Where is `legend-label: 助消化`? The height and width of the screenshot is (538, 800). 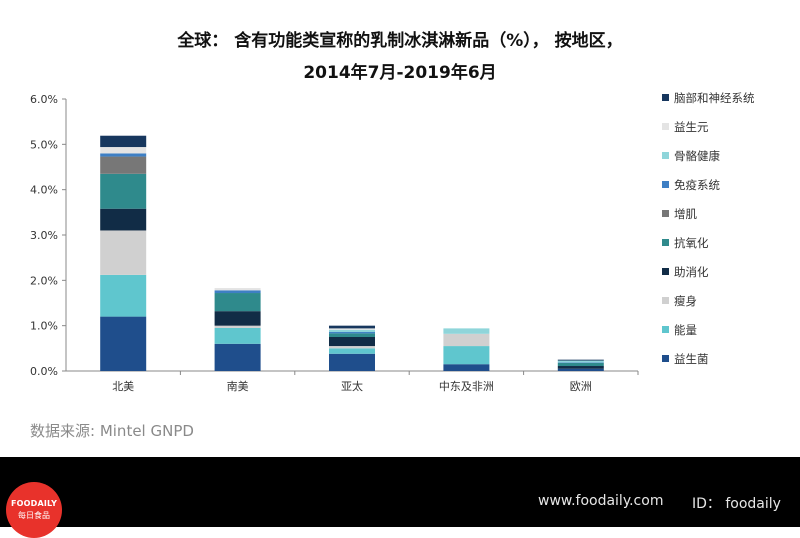 legend-label: 助消化 is located at coordinates (691, 272).